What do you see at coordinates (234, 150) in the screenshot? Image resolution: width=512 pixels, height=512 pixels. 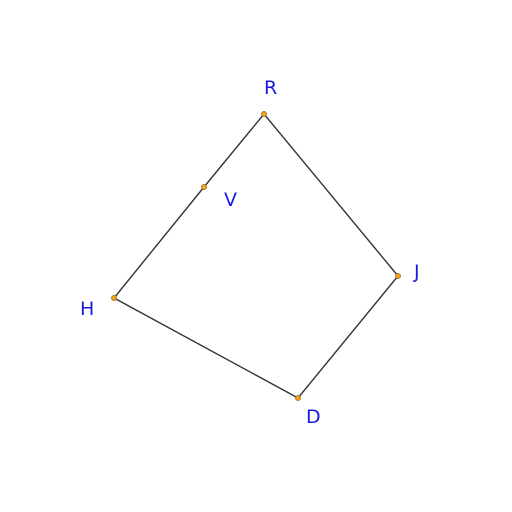 I see `edge-r-v` at bounding box center [234, 150].